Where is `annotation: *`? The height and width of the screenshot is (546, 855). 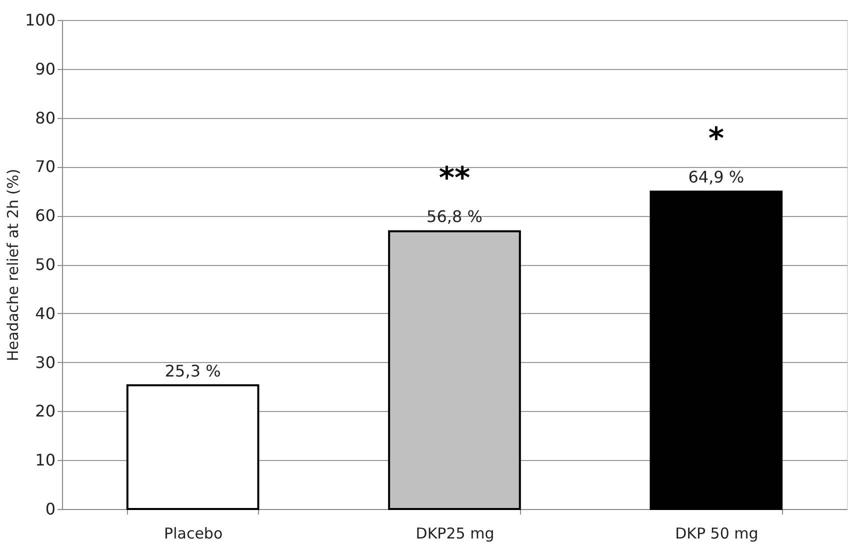 annotation: * is located at coordinates (716, 139).